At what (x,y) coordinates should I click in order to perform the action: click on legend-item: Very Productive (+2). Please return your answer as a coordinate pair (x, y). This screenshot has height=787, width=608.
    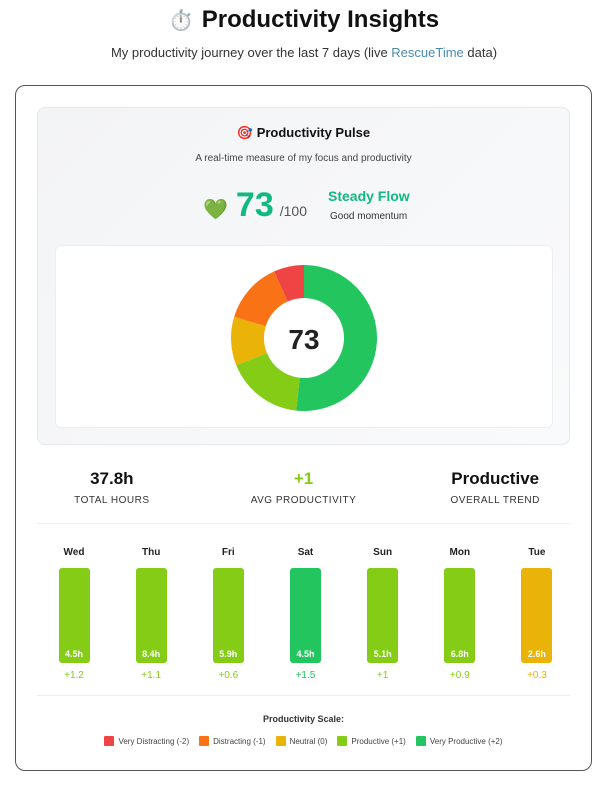
    Looking at the image, I should click on (459, 741).